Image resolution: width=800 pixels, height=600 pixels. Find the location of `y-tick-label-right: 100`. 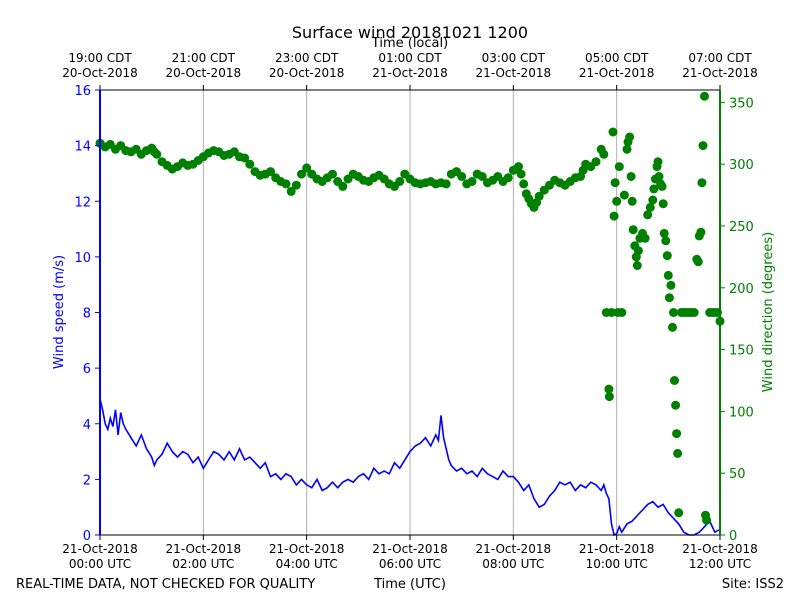

y-tick-label-right: 100 is located at coordinates (741, 412).